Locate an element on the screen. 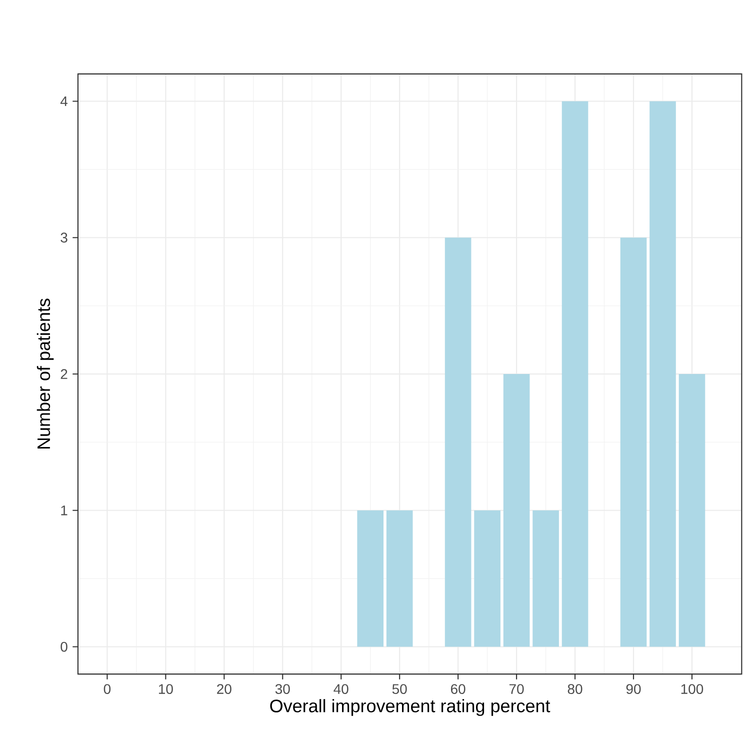  y-tick-label: 4 is located at coordinates (64, 101).